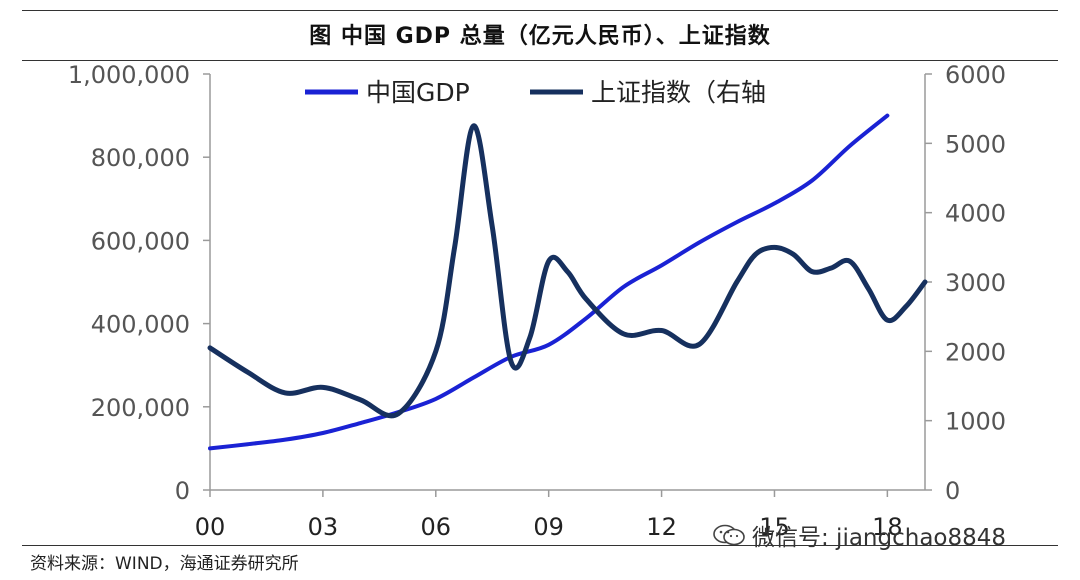  Describe the element at coordinates (140, 408) in the screenshot. I see `y-left-tick-label: 200,000` at that location.